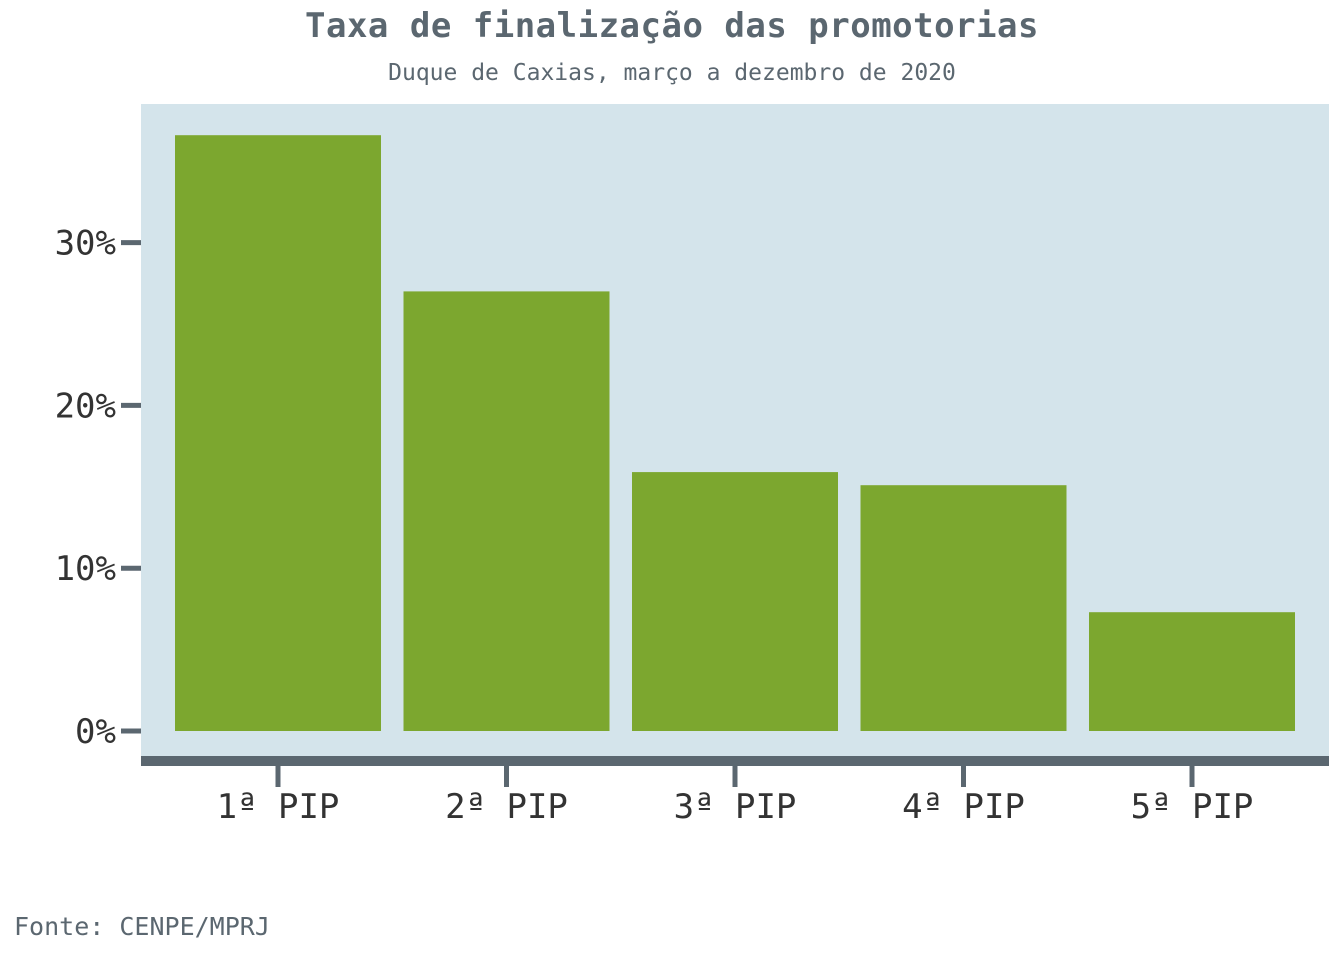 The width and height of the screenshot is (1344, 960). I want to click on x-tick-label: 3ª PIP, so click(735, 807).